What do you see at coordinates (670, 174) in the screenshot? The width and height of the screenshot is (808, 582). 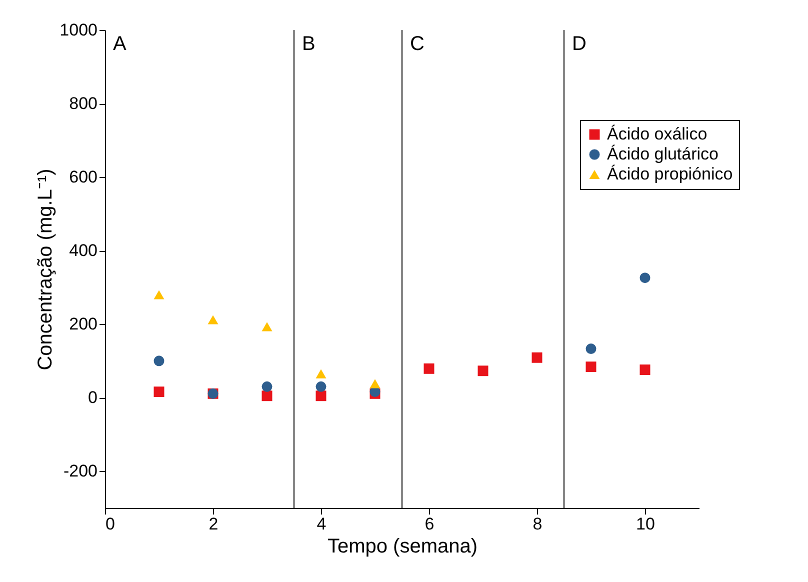 I see `legend-label: Ácido propiónico` at bounding box center [670, 174].